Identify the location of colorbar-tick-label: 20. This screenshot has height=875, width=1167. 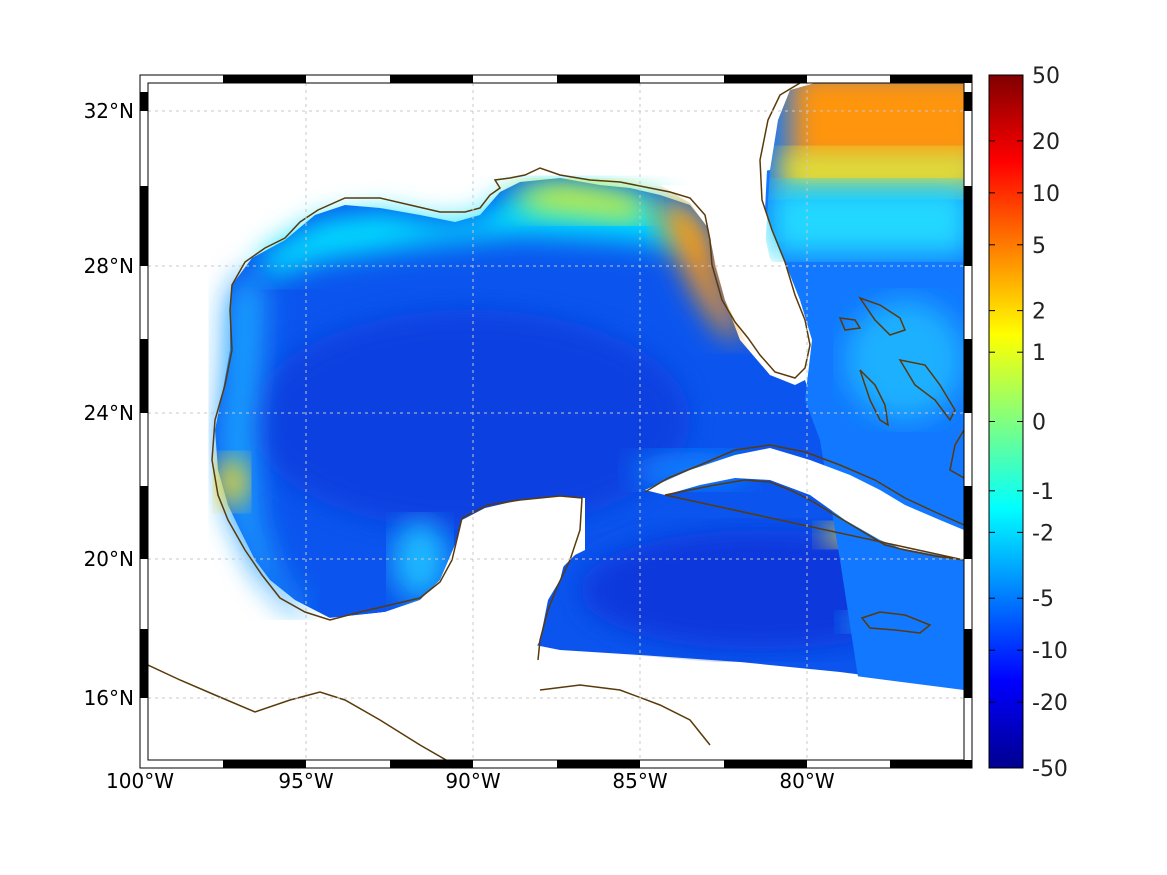
(1046, 142).